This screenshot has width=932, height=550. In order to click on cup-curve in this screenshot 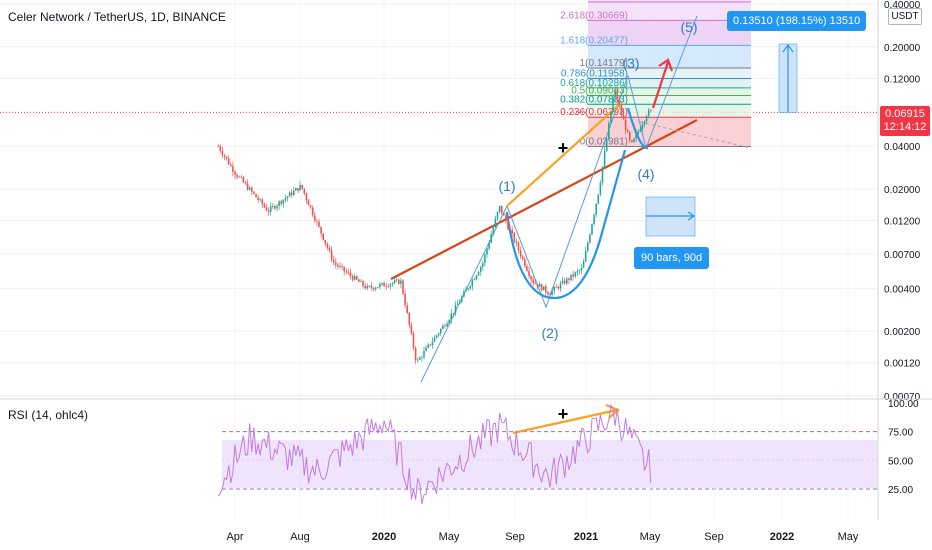, I will do `click(566, 224)`.